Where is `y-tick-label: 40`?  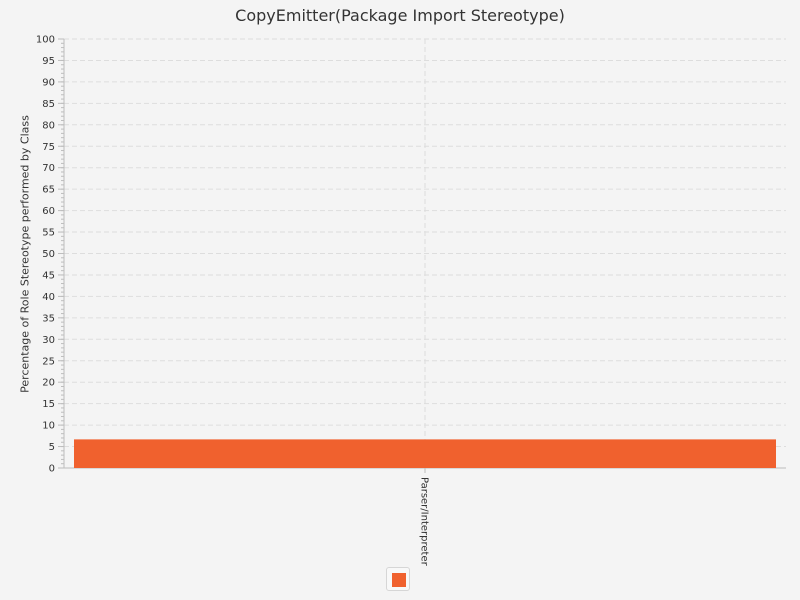
y-tick-label: 40 is located at coordinates (48, 297).